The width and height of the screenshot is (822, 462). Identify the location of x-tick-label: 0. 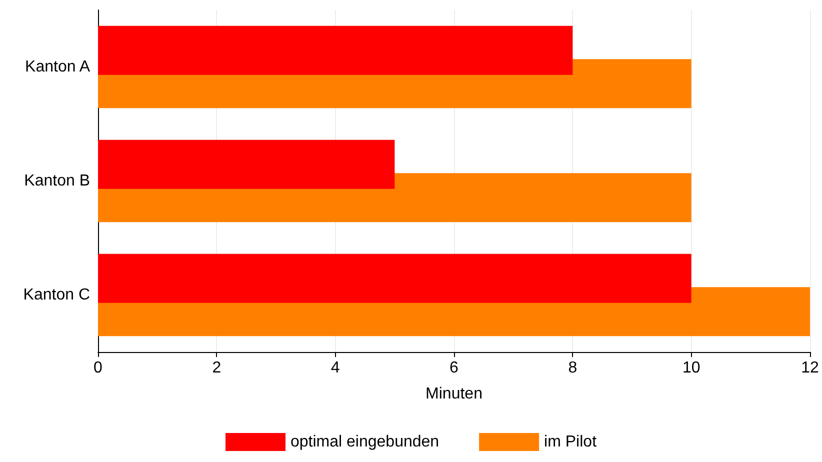
(98, 368).